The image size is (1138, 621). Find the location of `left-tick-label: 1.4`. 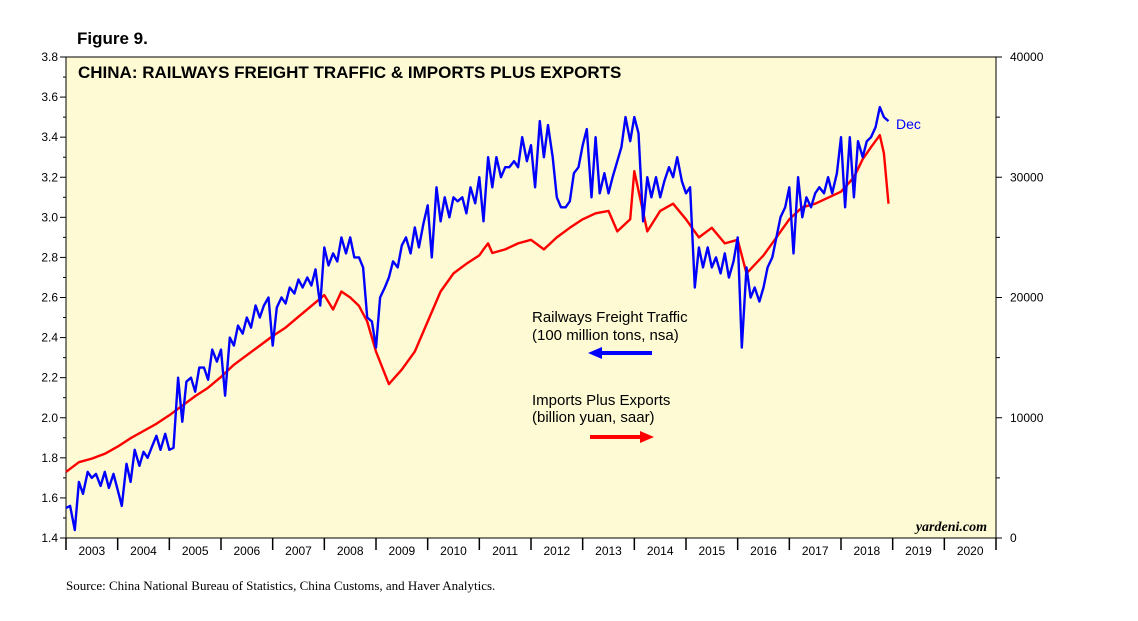

left-tick-label: 1.4 is located at coordinates (49, 538).